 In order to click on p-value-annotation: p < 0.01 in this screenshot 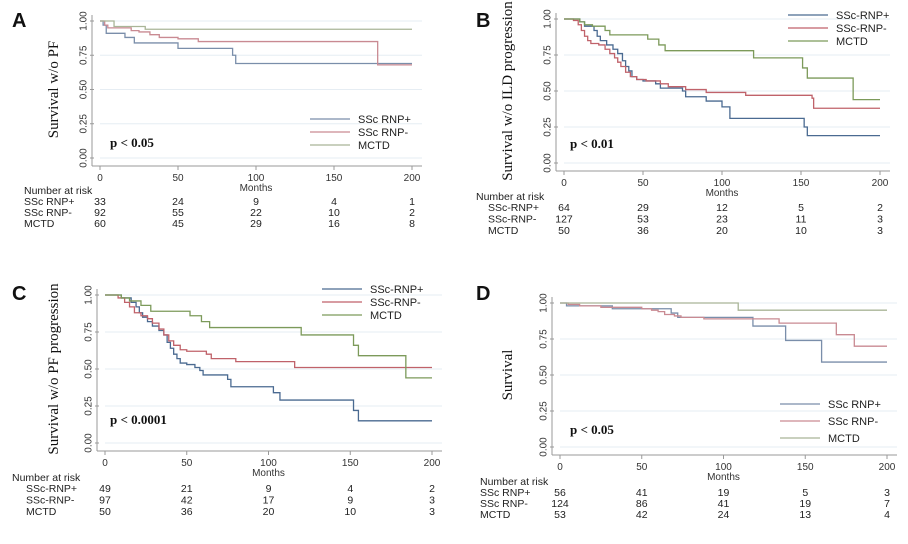, I will do `click(592, 143)`.